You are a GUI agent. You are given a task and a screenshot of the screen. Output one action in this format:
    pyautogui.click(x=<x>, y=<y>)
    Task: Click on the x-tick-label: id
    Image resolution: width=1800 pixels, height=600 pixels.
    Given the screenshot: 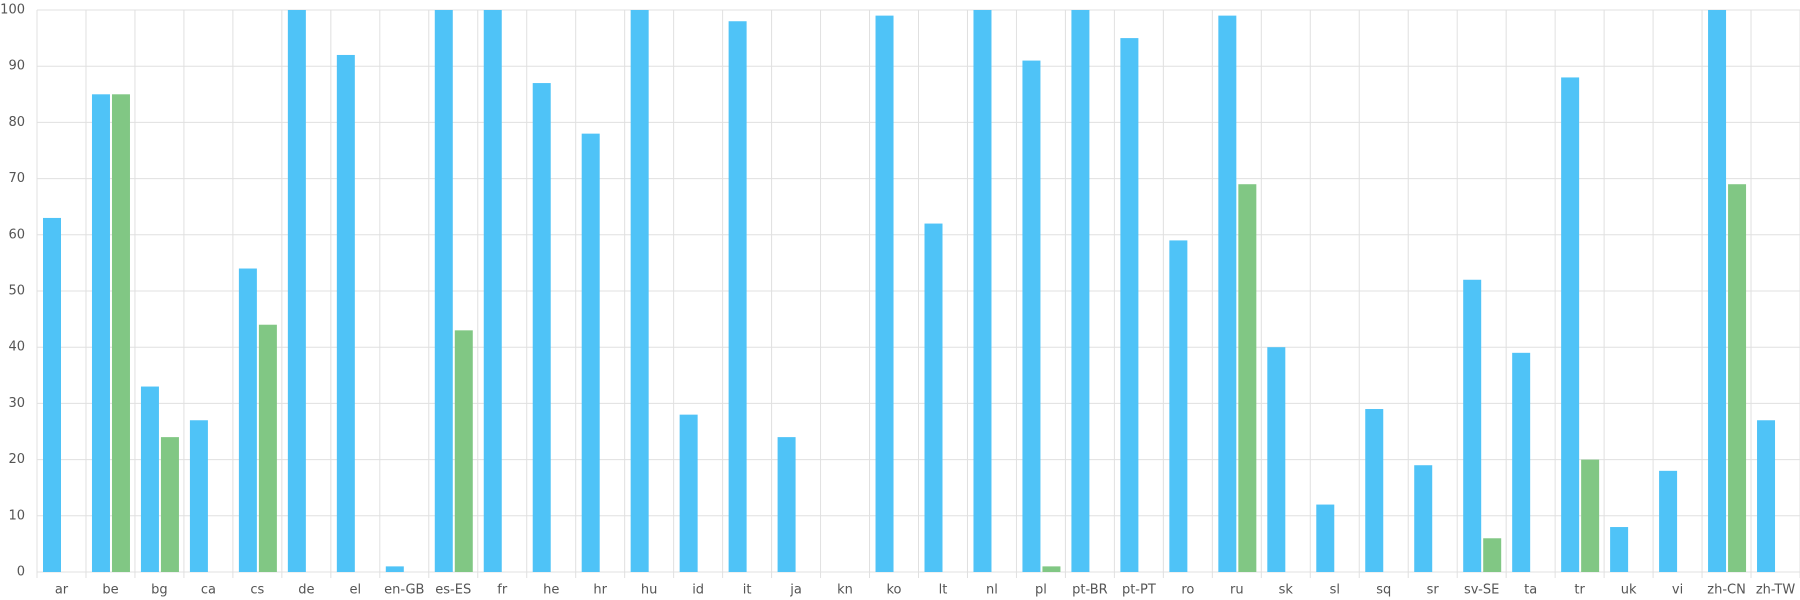 What is the action you would take?
    pyautogui.click(x=698, y=590)
    